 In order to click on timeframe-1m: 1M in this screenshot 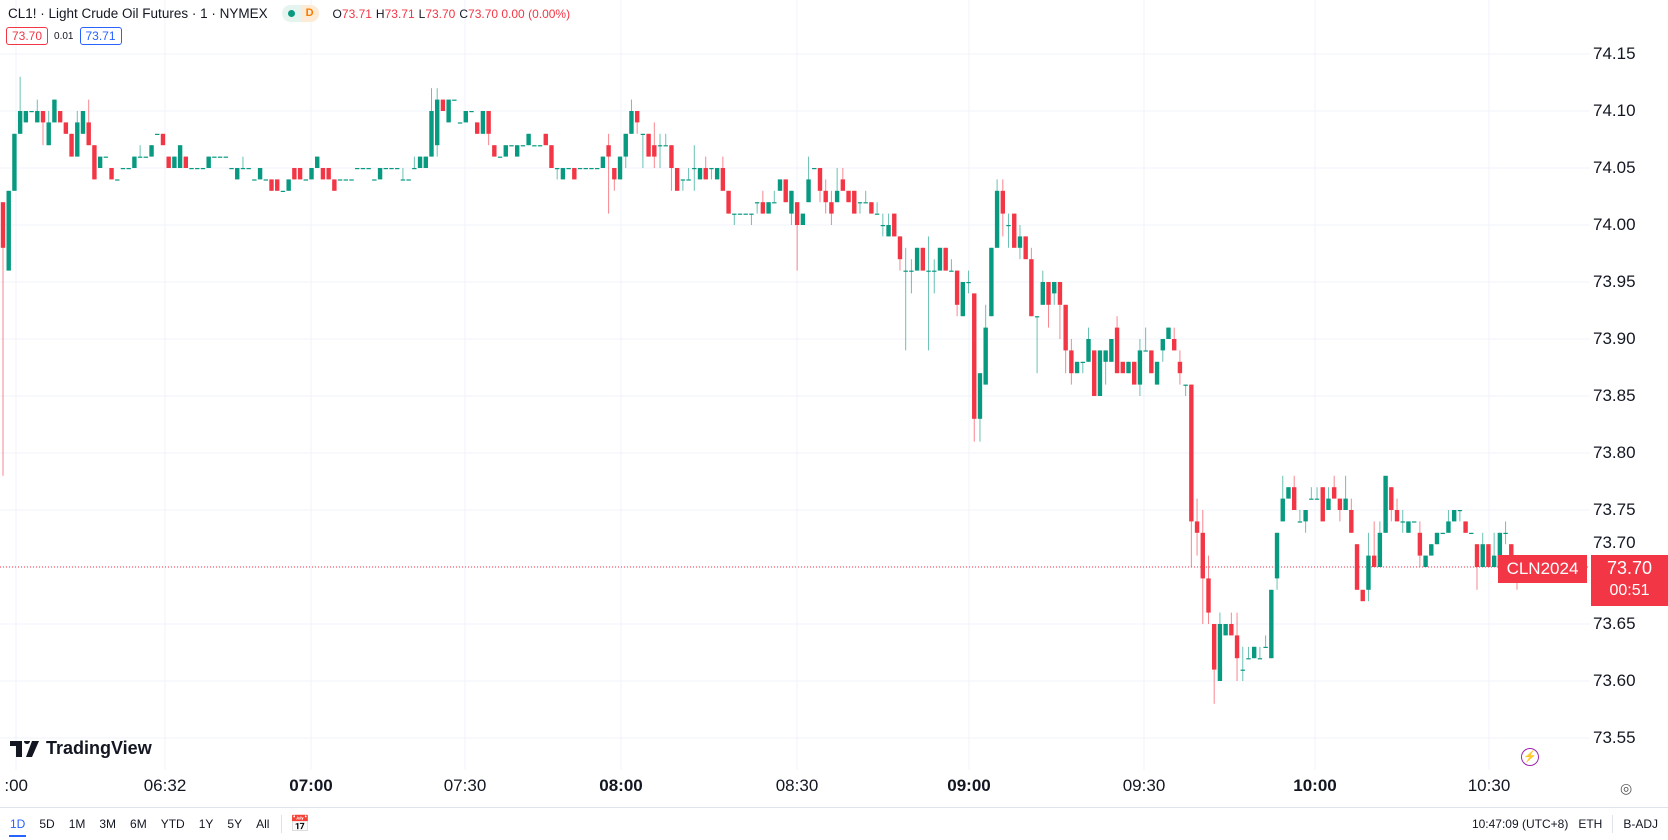, I will do `click(77, 824)`.